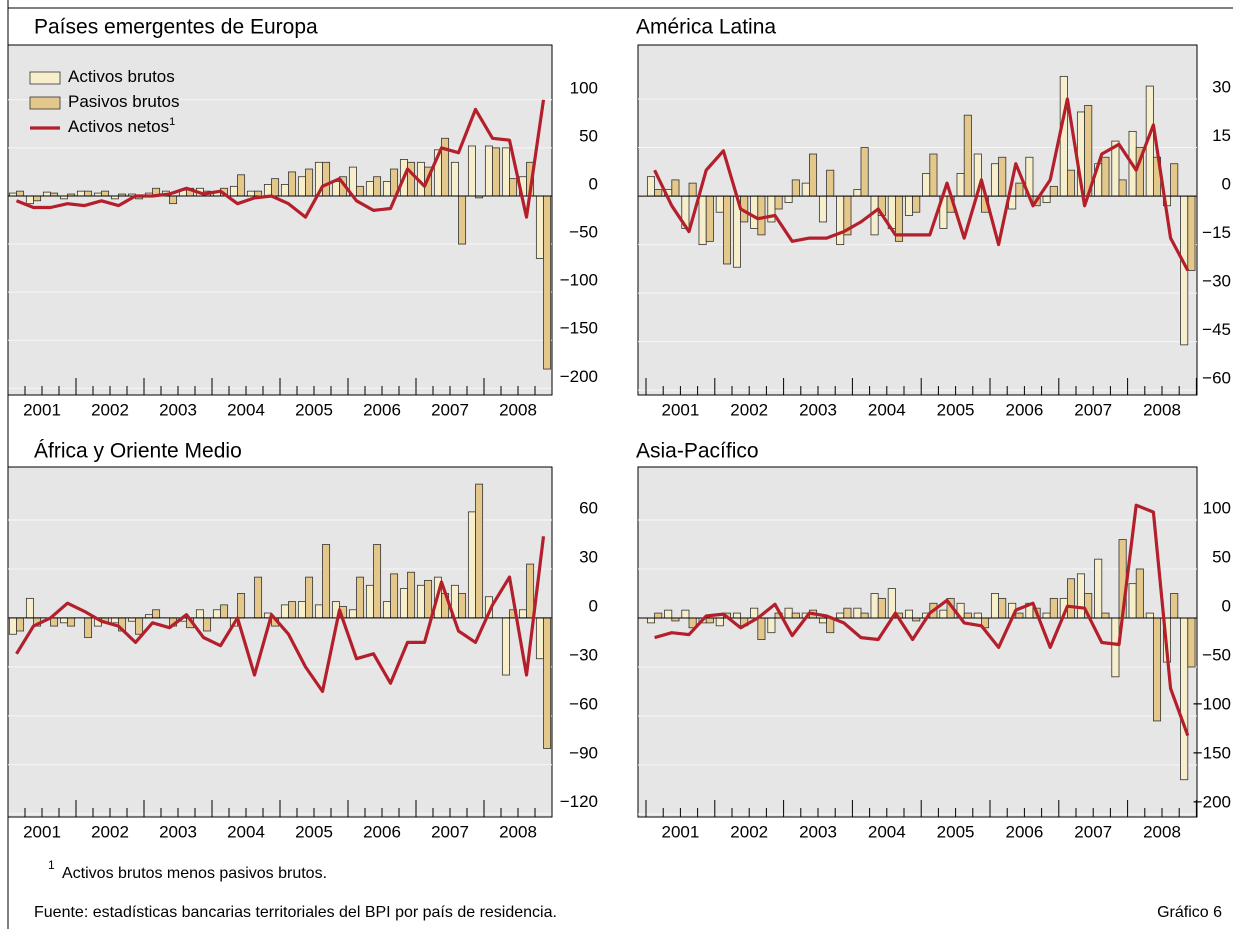 Image resolution: width=1233 pixels, height=929 pixels. I want to click on x-tick-label: 2005, so click(956, 409).